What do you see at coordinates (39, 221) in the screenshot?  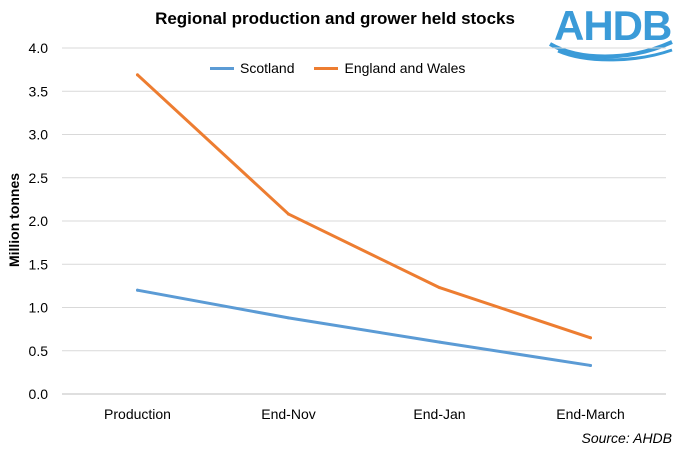 I see `y-tick-label: 2.0` at bounding box center [39, 221].